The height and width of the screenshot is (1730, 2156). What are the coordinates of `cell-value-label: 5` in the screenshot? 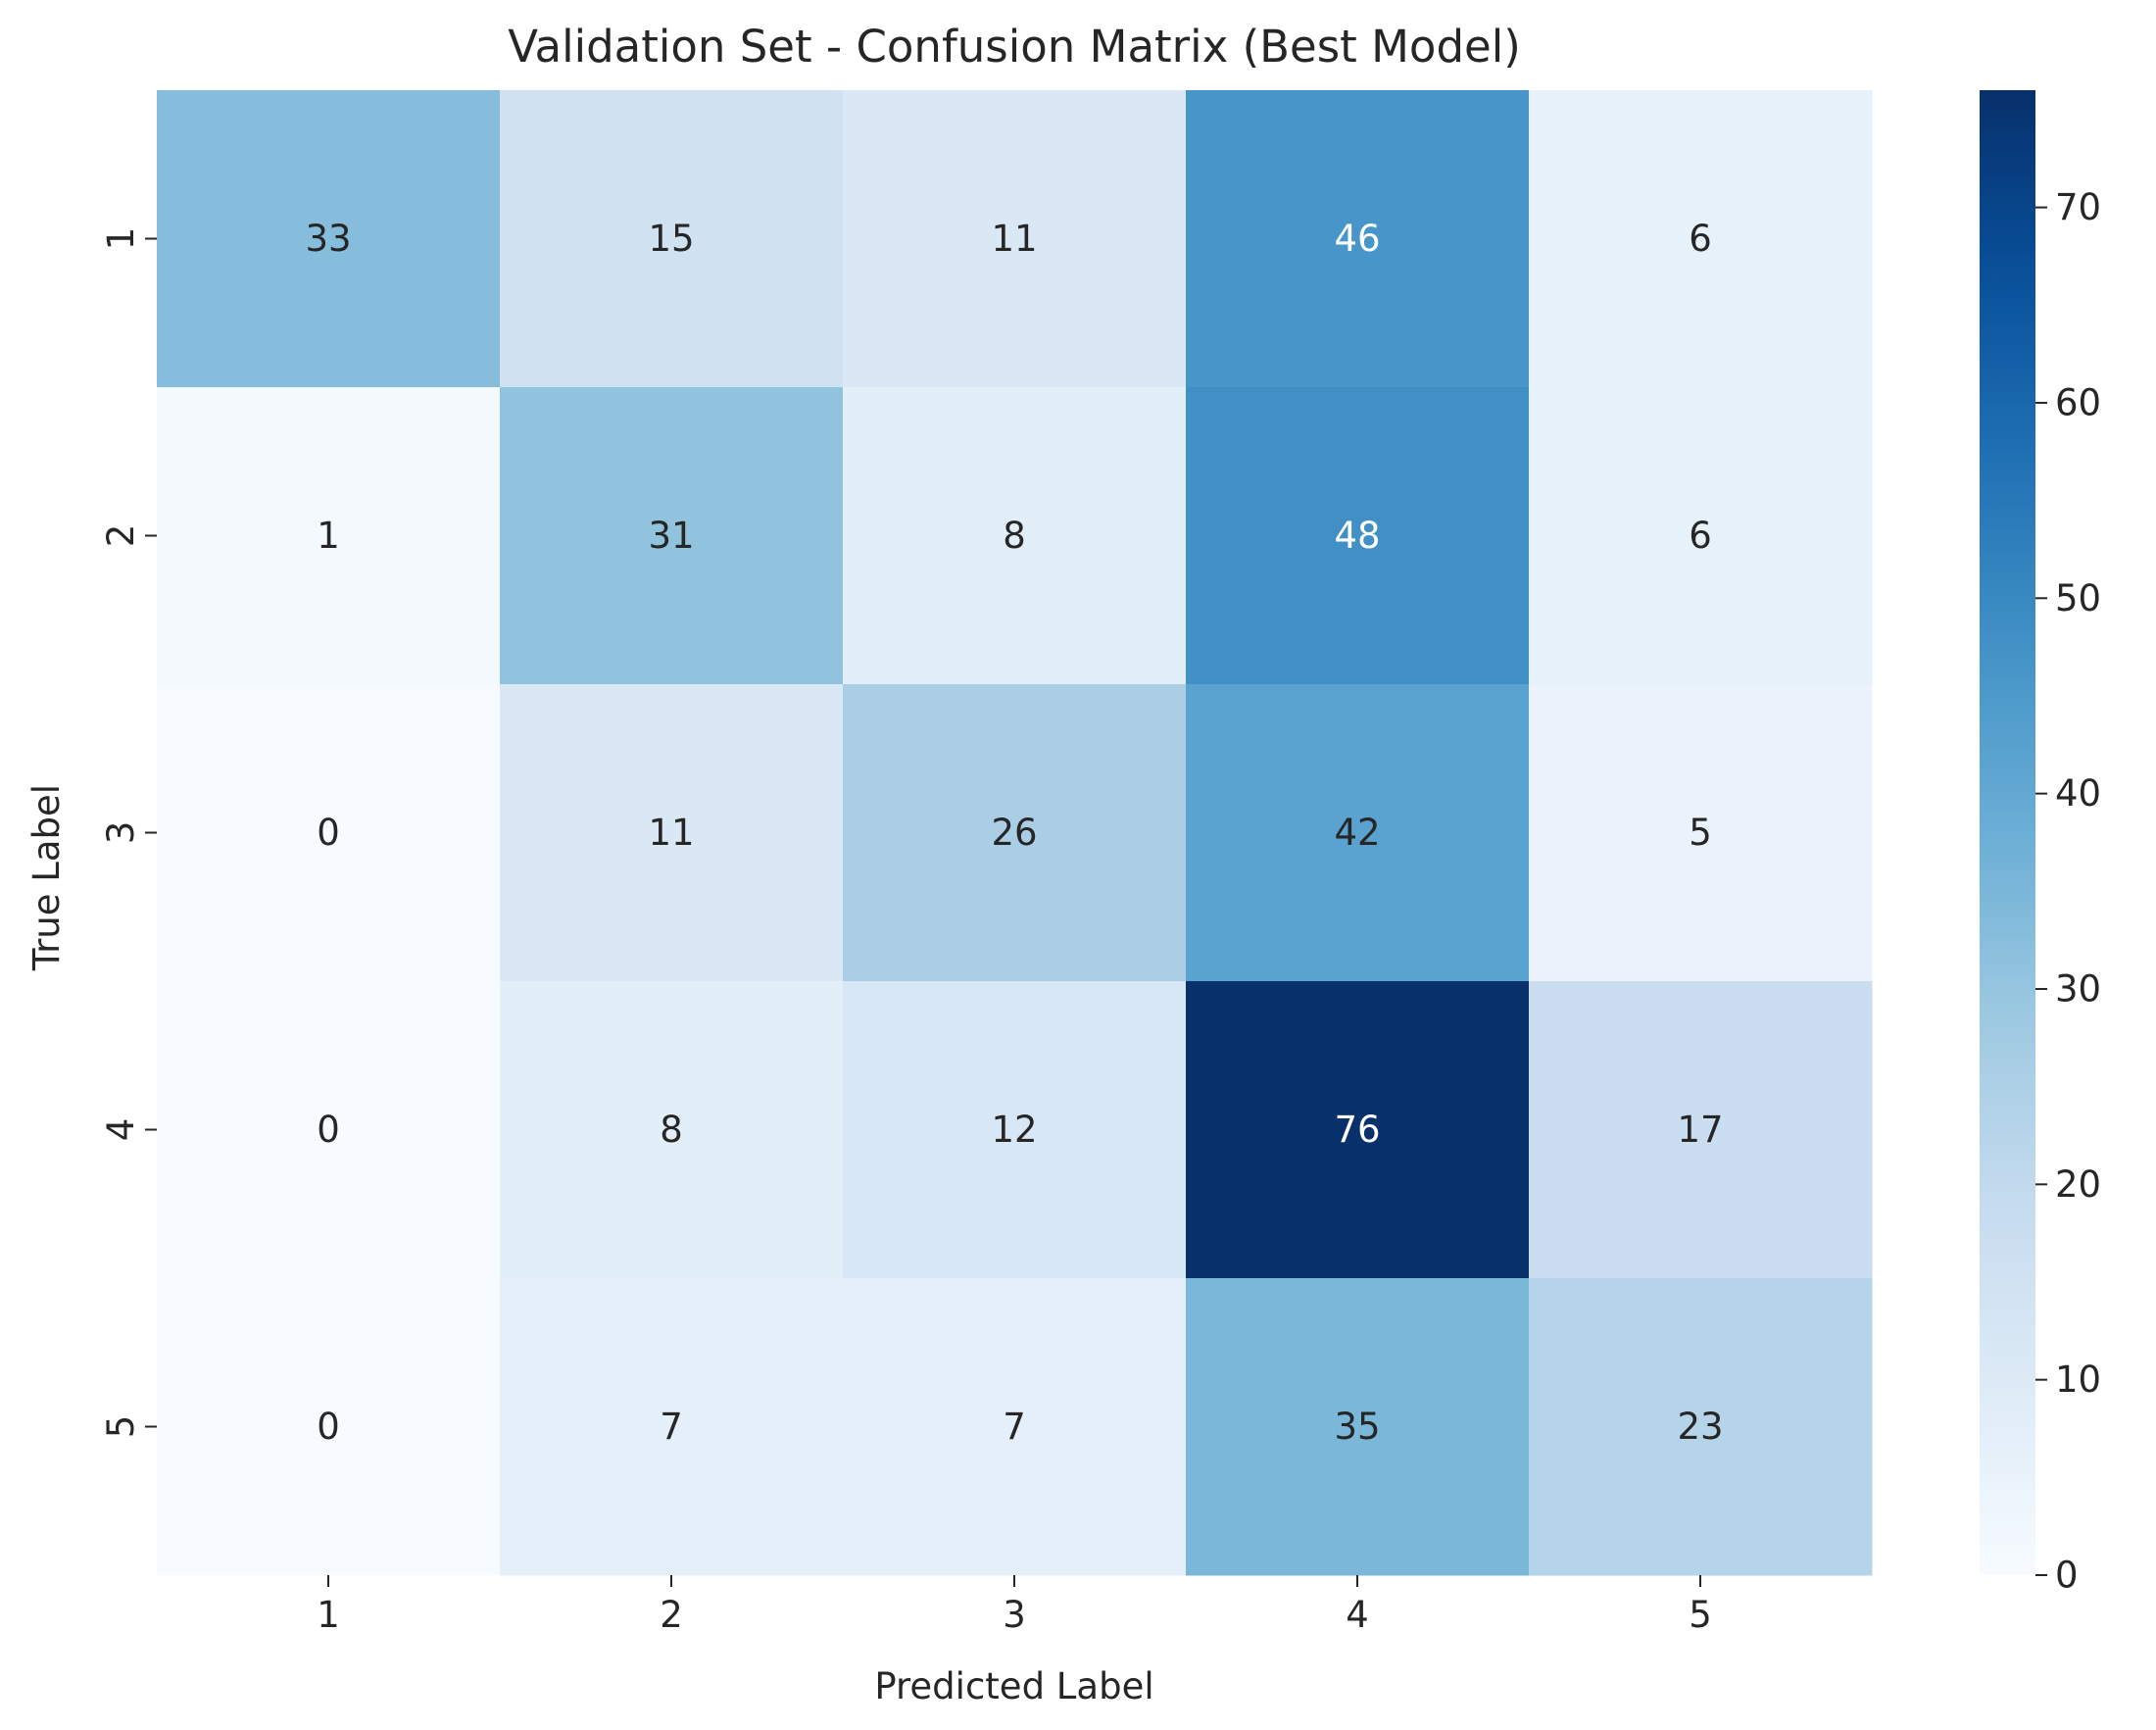 It's located at (1700, 833).